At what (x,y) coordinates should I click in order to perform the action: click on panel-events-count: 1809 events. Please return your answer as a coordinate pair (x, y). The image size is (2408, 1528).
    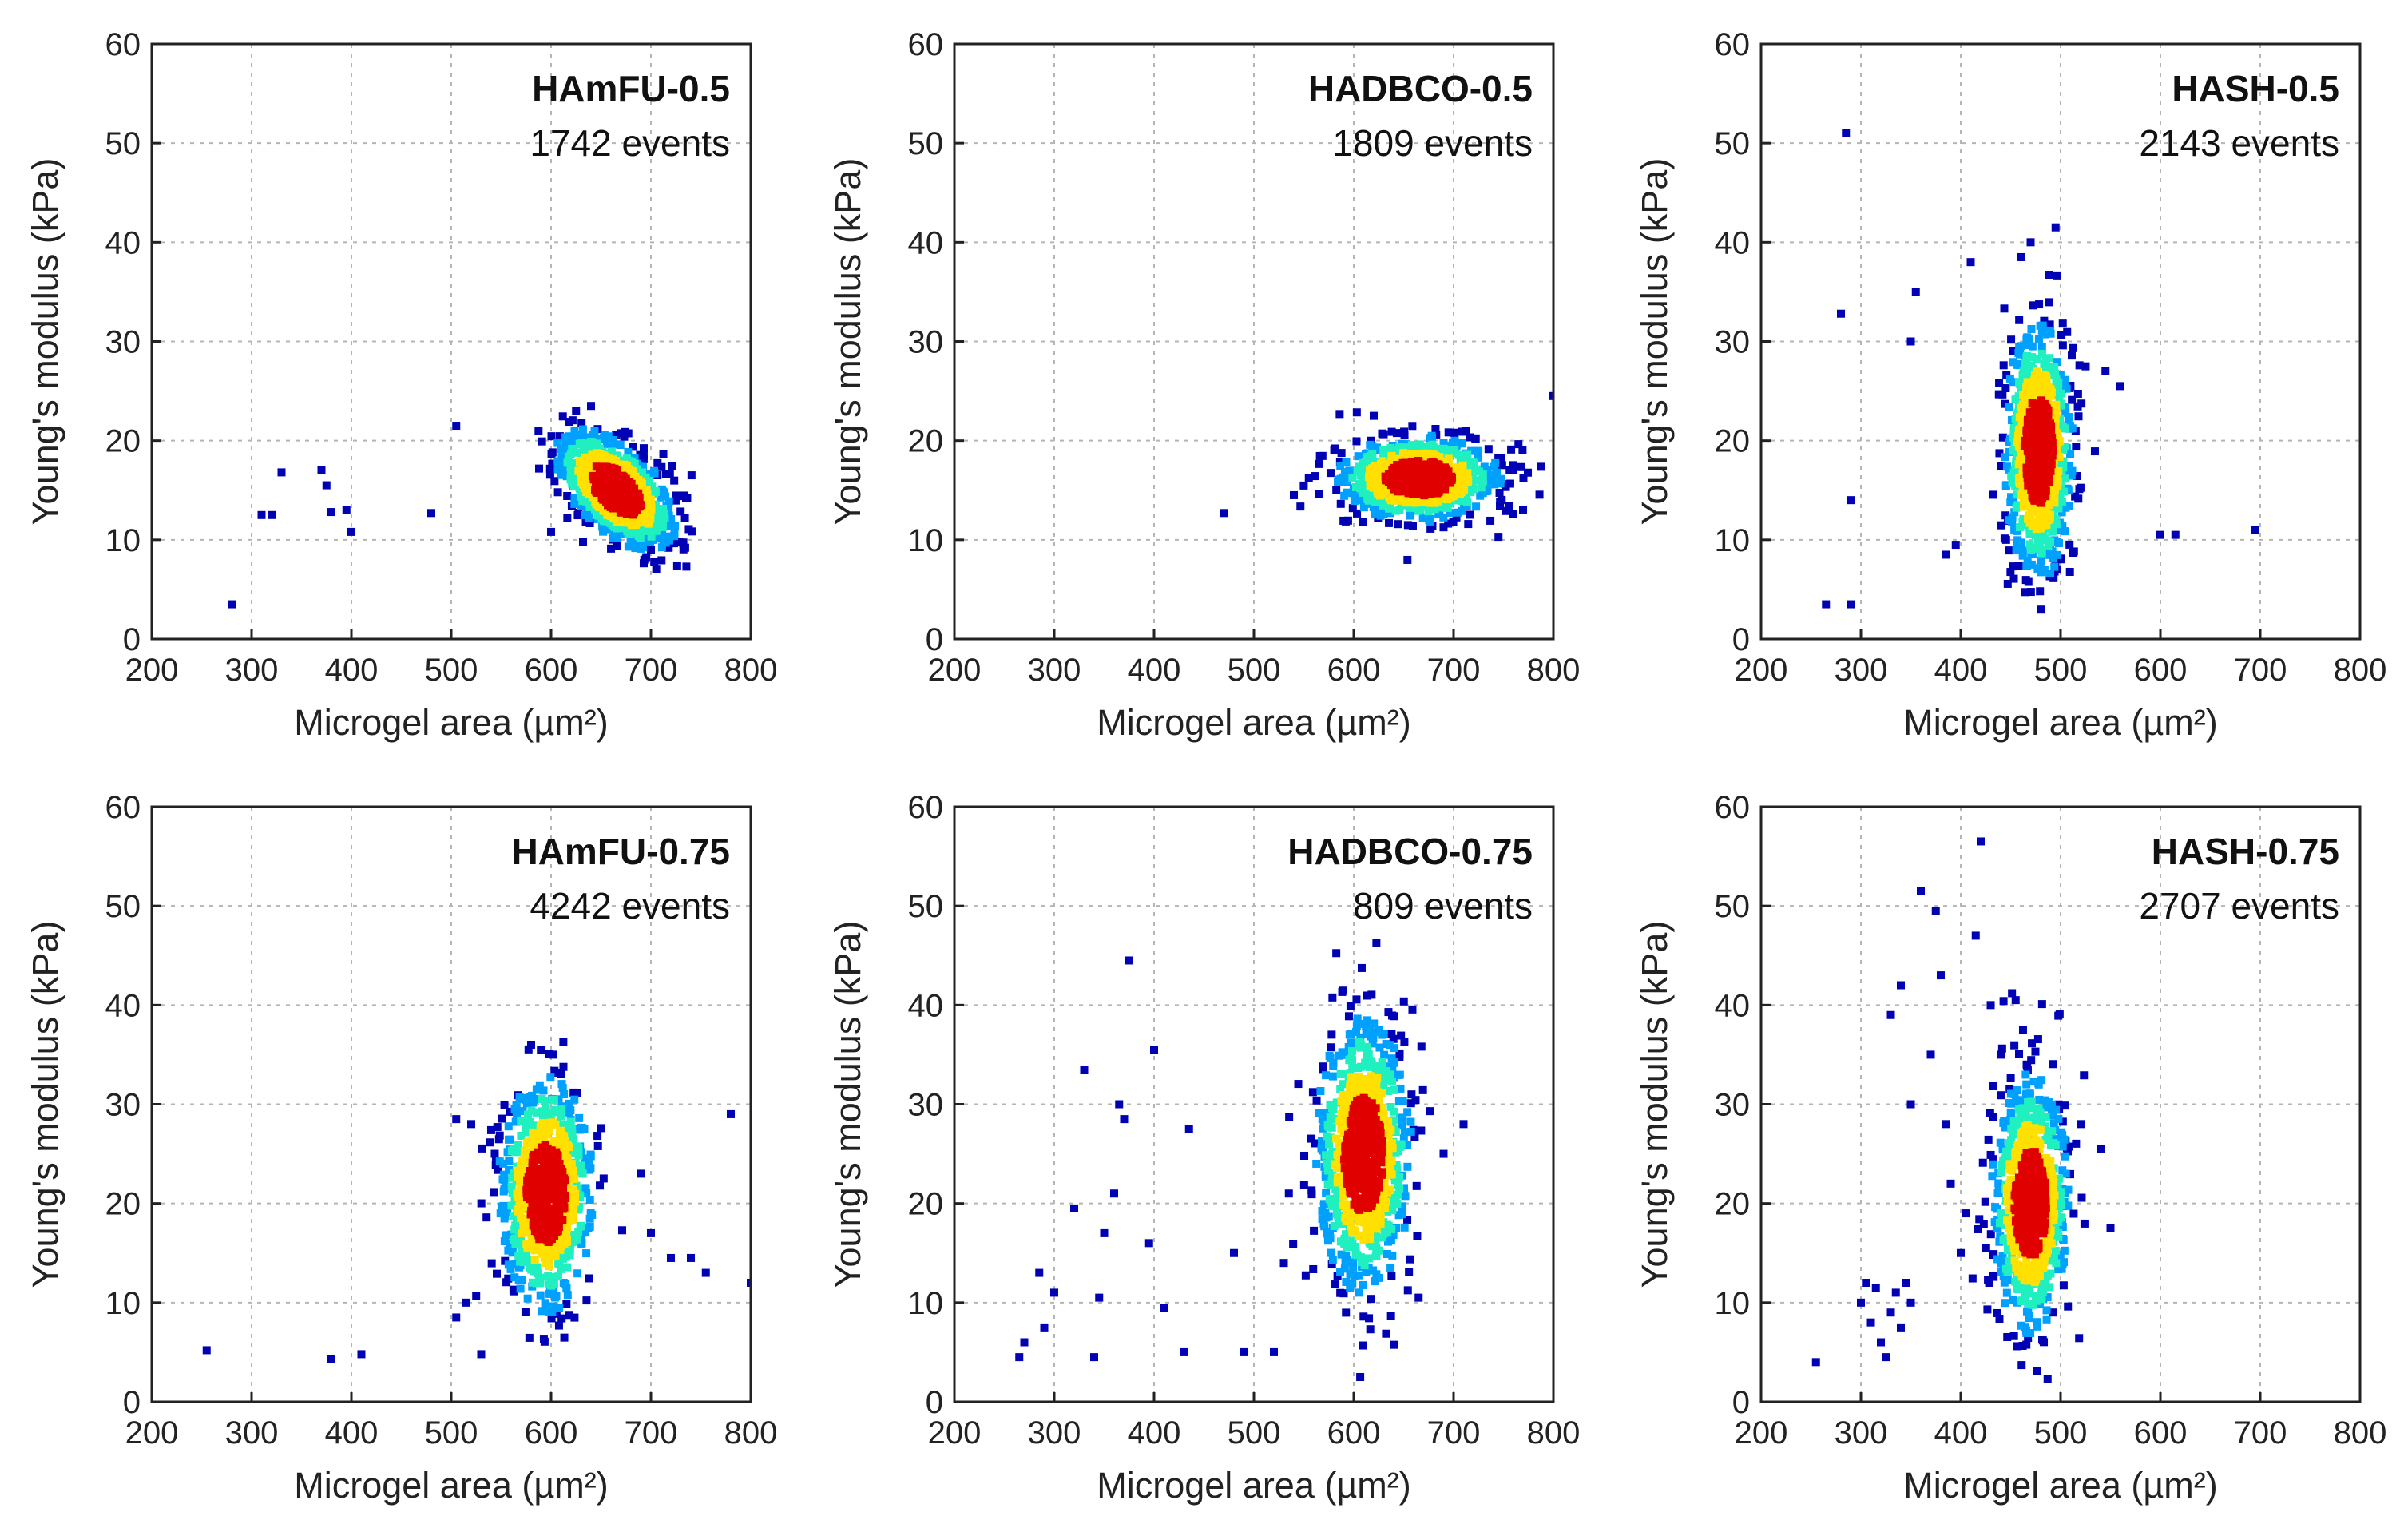
    Looking at the image, I should click on (1432, 143).